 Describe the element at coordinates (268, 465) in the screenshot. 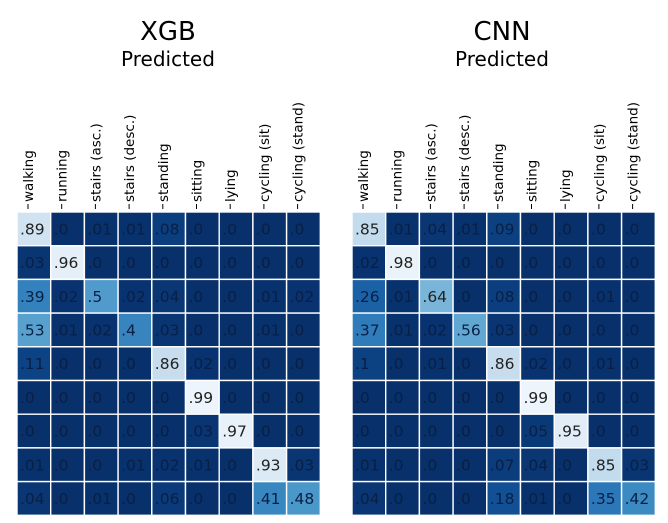

I see `cell-value-label: .93` at that location.